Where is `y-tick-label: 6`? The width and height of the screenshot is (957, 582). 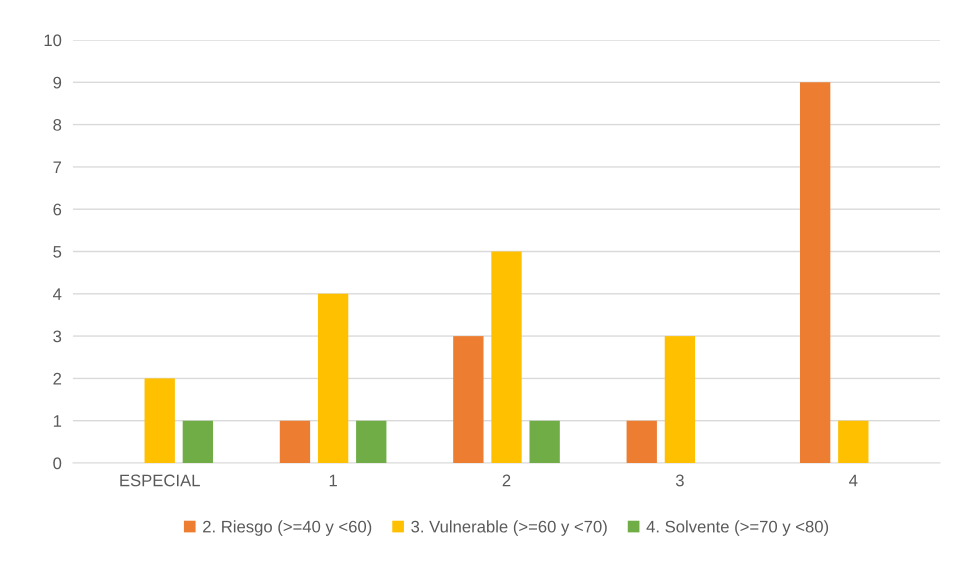
y-tick-label: 6 is located at coordinates (57, 210).